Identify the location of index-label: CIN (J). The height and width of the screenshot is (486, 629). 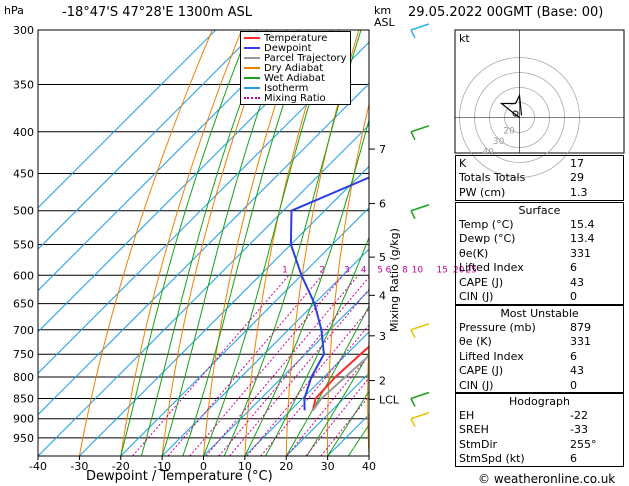
(476, 385).